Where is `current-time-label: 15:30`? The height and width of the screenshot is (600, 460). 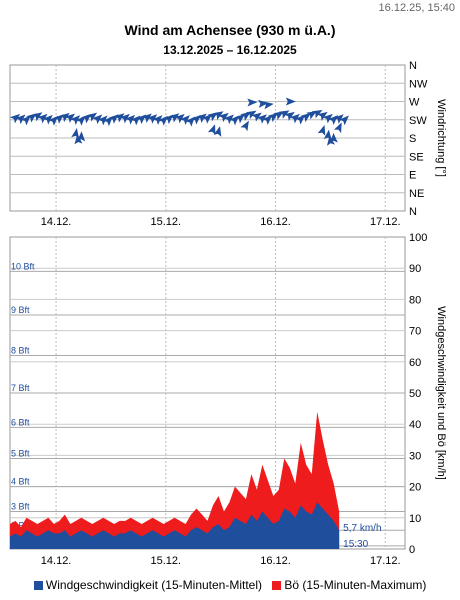
current-time-label: 15:30 is located at coordinates (355, 544).